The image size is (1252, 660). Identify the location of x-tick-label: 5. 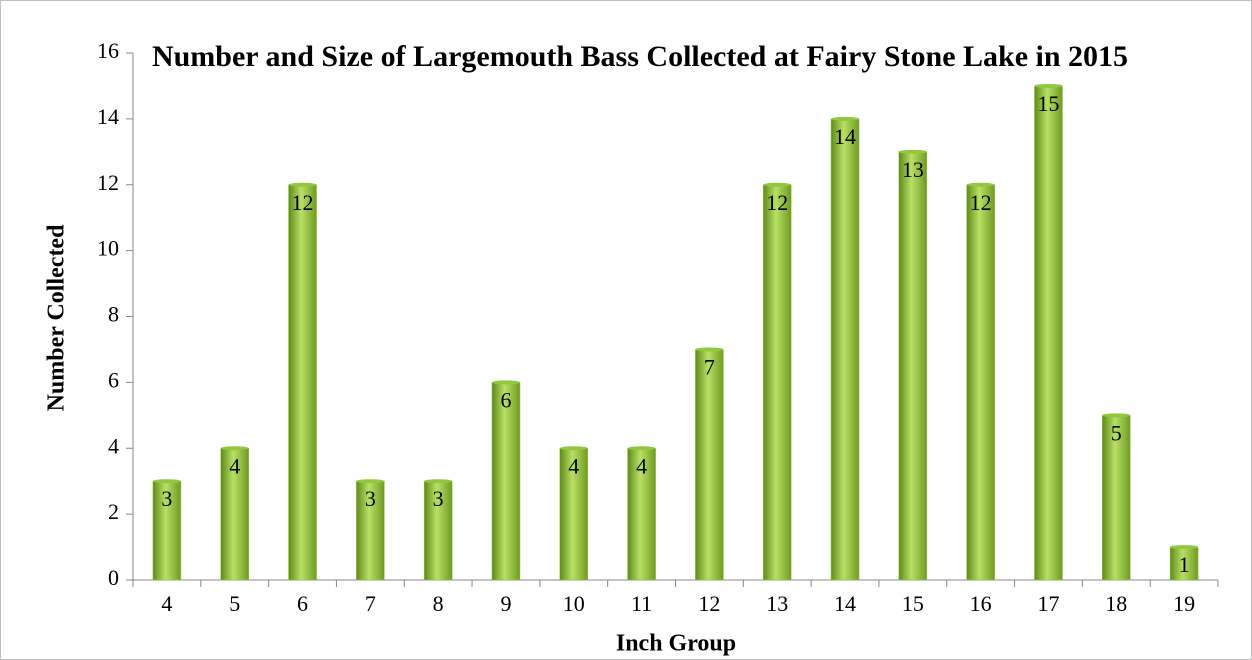
(234, 603).